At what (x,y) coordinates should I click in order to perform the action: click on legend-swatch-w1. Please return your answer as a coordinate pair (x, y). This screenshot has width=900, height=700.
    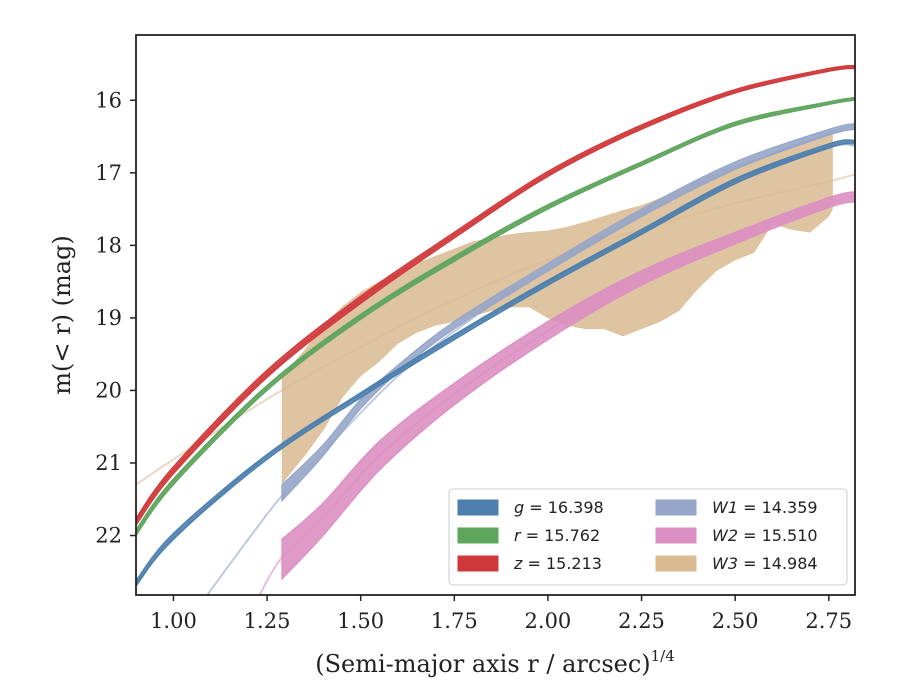
    Looking at the image, I should click on (676, 507).